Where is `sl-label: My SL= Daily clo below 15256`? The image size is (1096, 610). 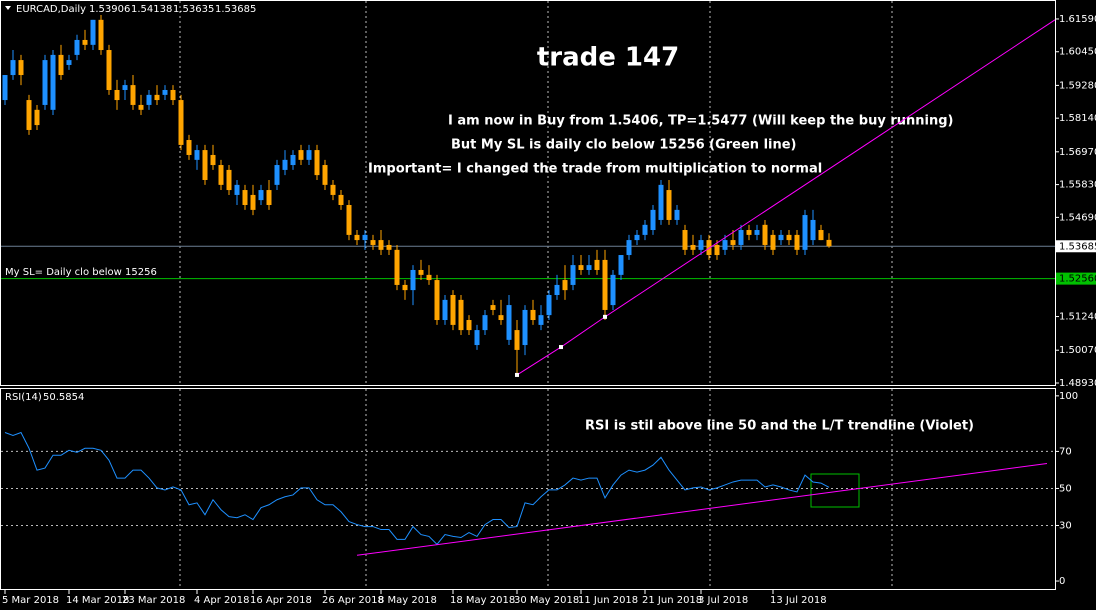 sl-label: My SL= Daily clo below 15256 is located at coordinates (81, 272).